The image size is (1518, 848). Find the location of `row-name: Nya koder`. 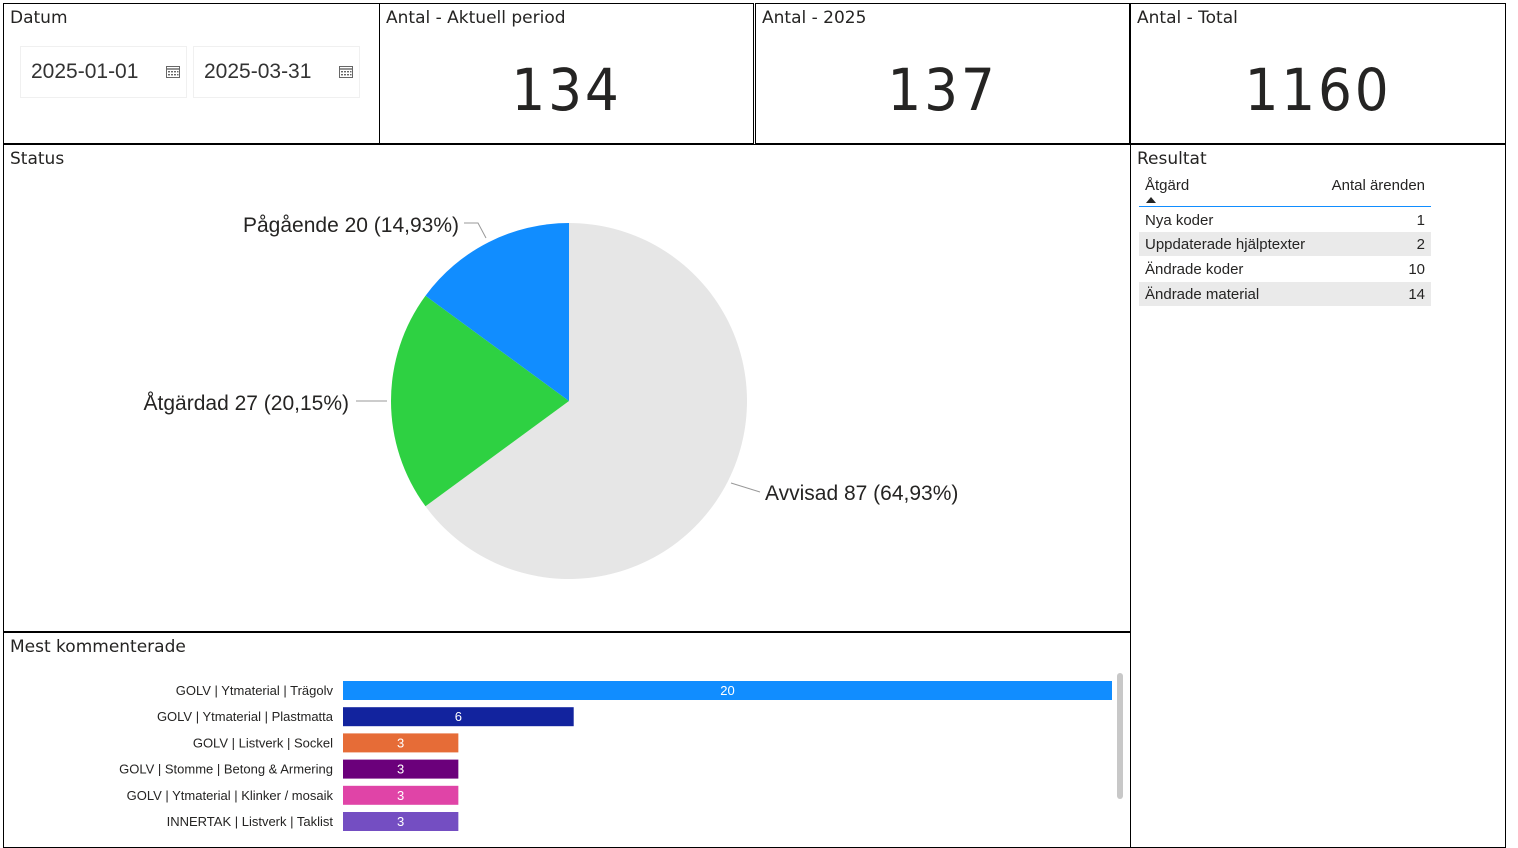

row-name: Nya koder is located at coordinates (1179, 220).